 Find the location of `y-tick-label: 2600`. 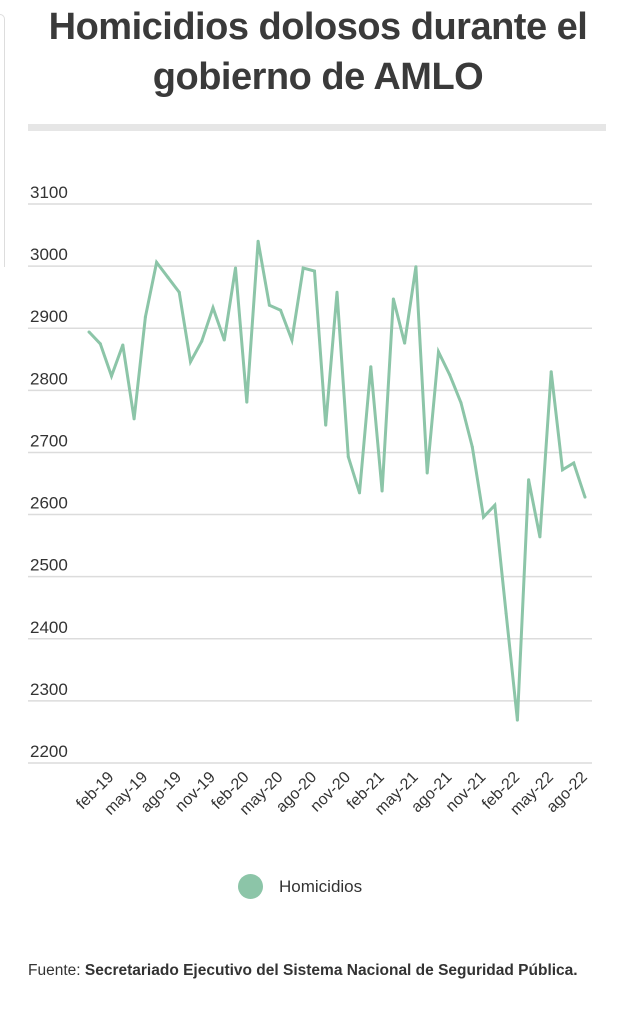

y-tick-label: 2600 is located at coordinates (49, 503).